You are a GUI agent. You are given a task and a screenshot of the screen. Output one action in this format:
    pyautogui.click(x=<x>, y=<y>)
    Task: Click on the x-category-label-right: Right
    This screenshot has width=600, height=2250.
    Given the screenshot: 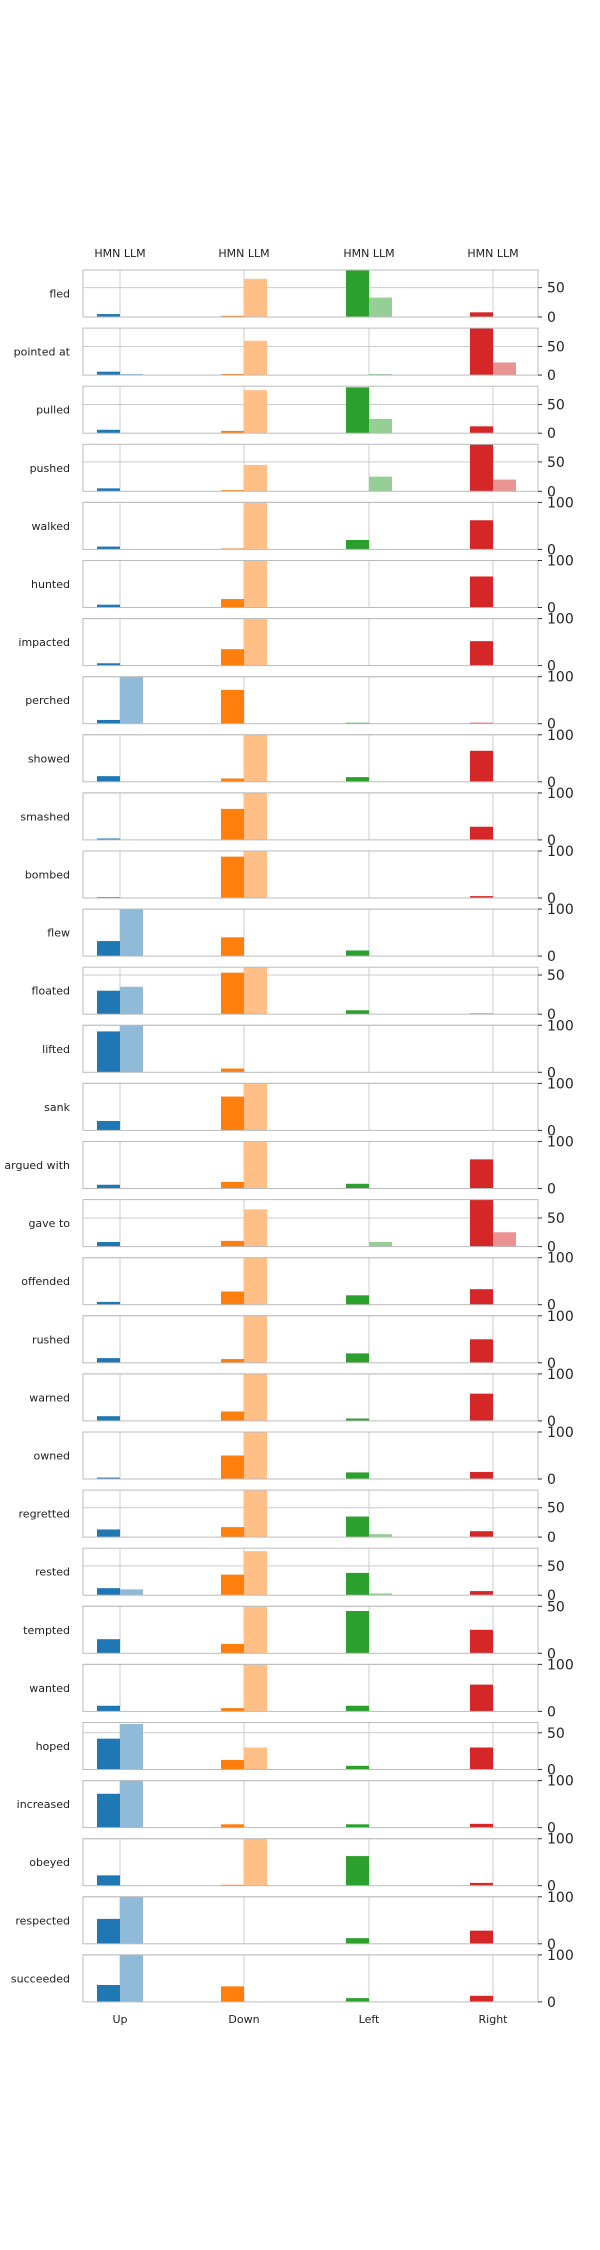 What is the action you would take?
    pyautogui.click(x=494, y=2019)
    